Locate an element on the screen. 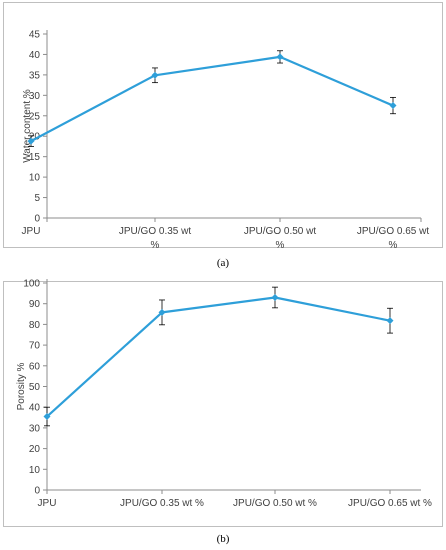 Image resolution: width=446 pixels, height=550 pixels. y-tick-label: 50 is located at coordinates (35, 387).